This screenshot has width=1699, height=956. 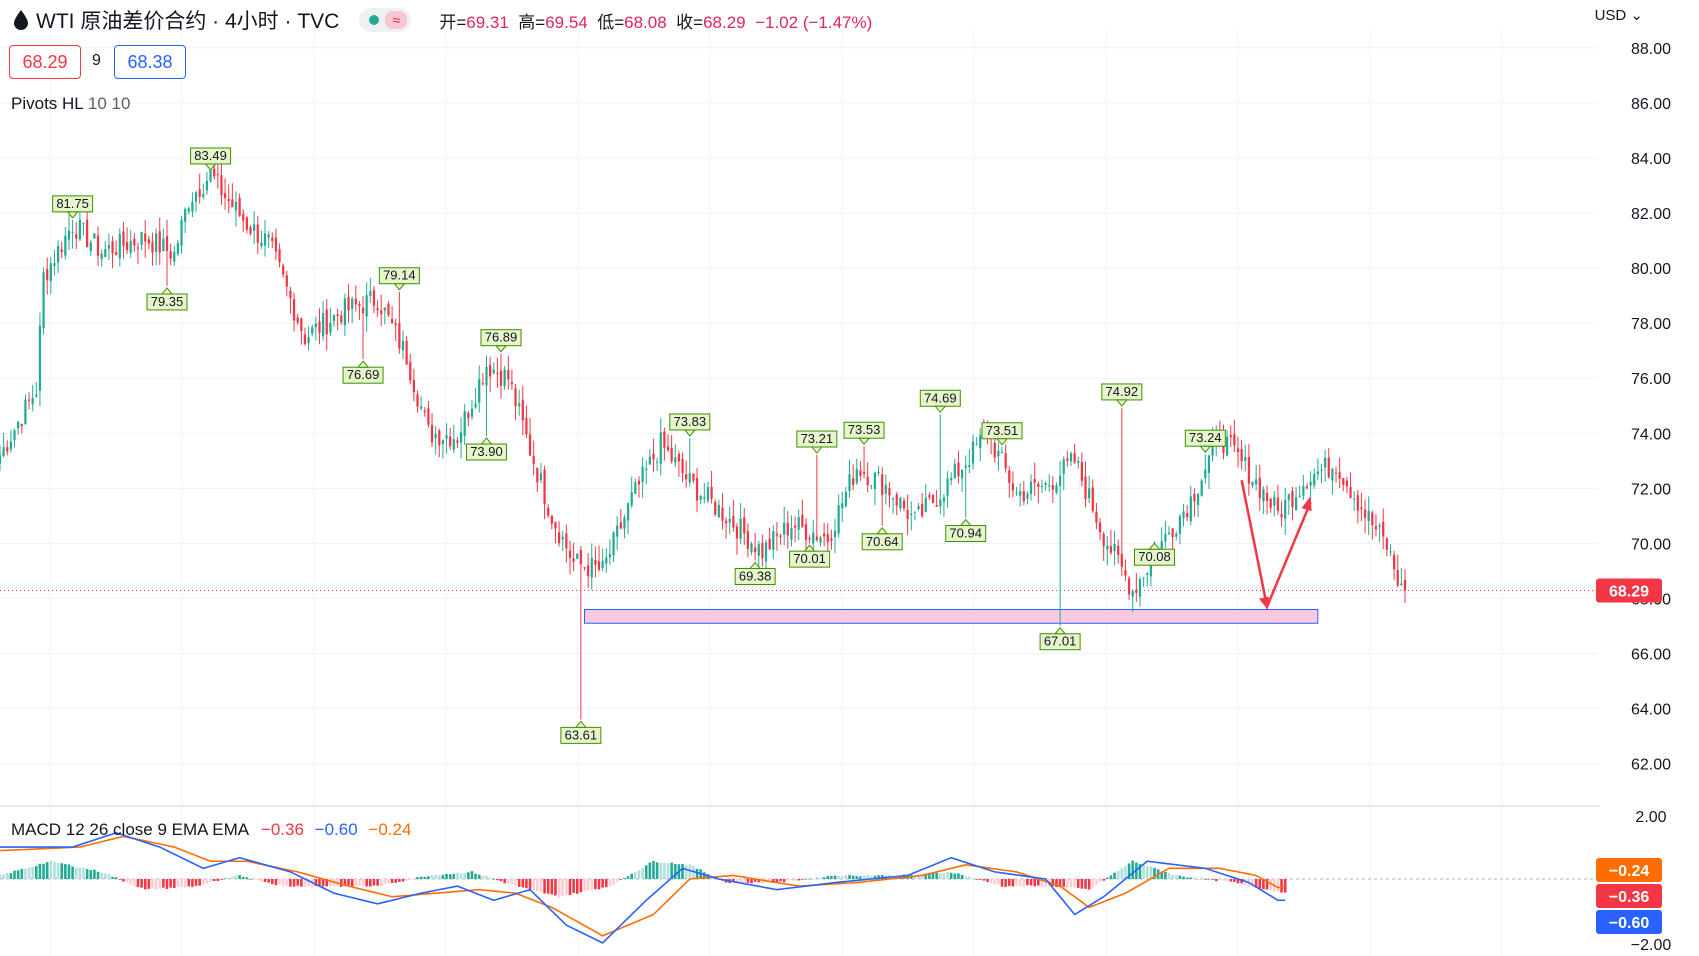 I want to click on market-status: ≈, so click(x=385, y=20).